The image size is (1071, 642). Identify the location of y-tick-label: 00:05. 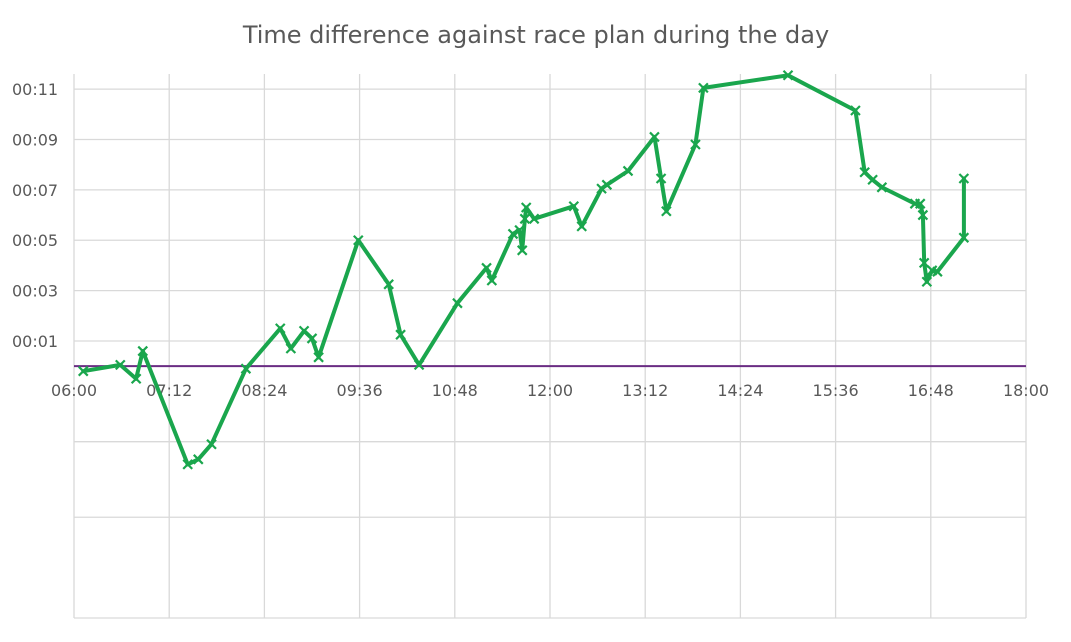
(35, 240).